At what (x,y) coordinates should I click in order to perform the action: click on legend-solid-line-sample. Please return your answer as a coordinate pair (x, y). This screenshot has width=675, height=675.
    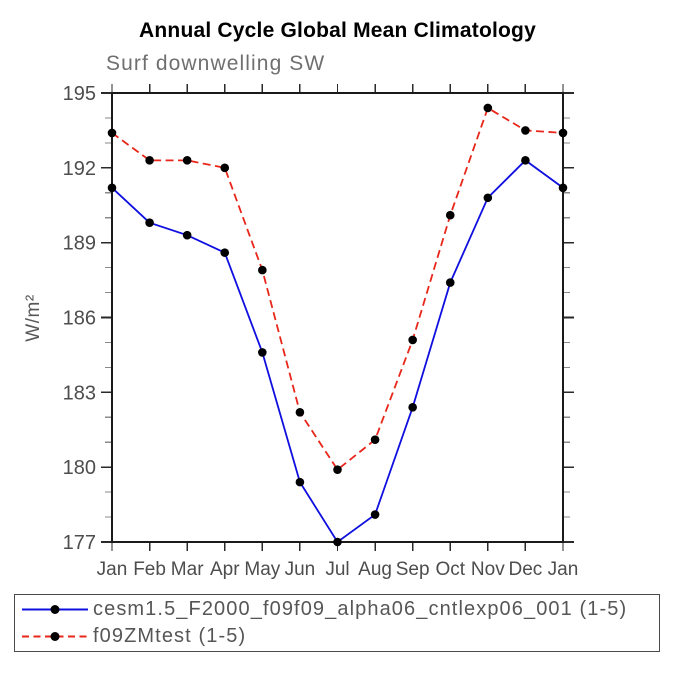
    Looking at the image, I should click on (55, 610).